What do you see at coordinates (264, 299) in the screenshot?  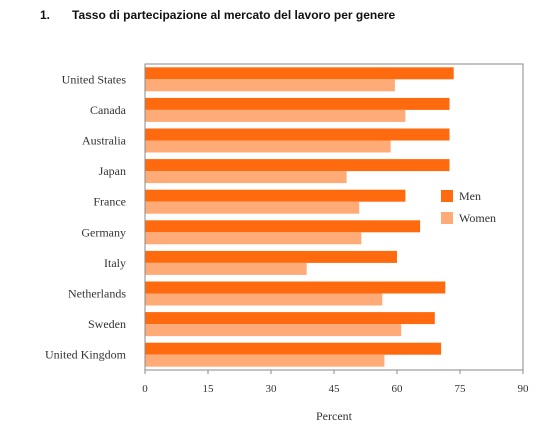 I see `bar-netherlands-women` at bounding box center [264, 299].